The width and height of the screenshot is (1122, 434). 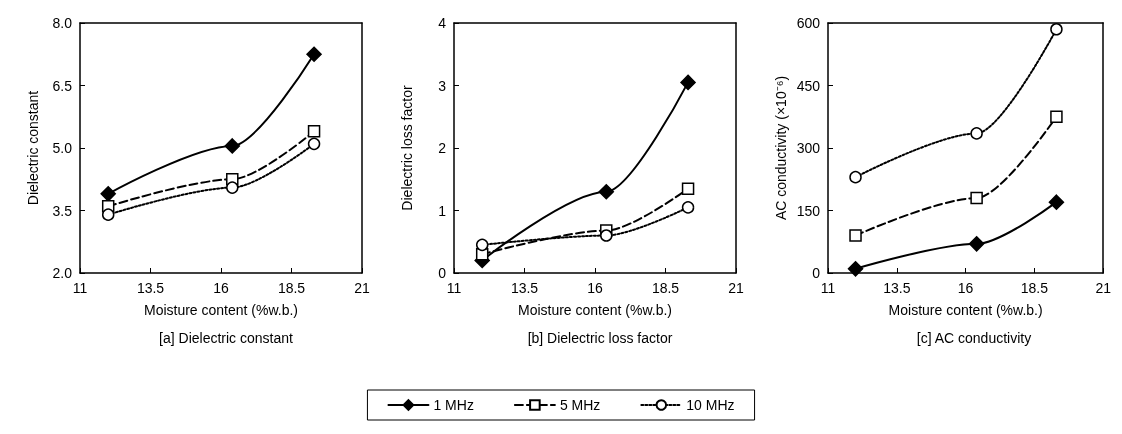 What do you see at coordinates (62, 210) in the screenshot?
I see `y-tick-label: 3.5` at bounding box center [62, 210].